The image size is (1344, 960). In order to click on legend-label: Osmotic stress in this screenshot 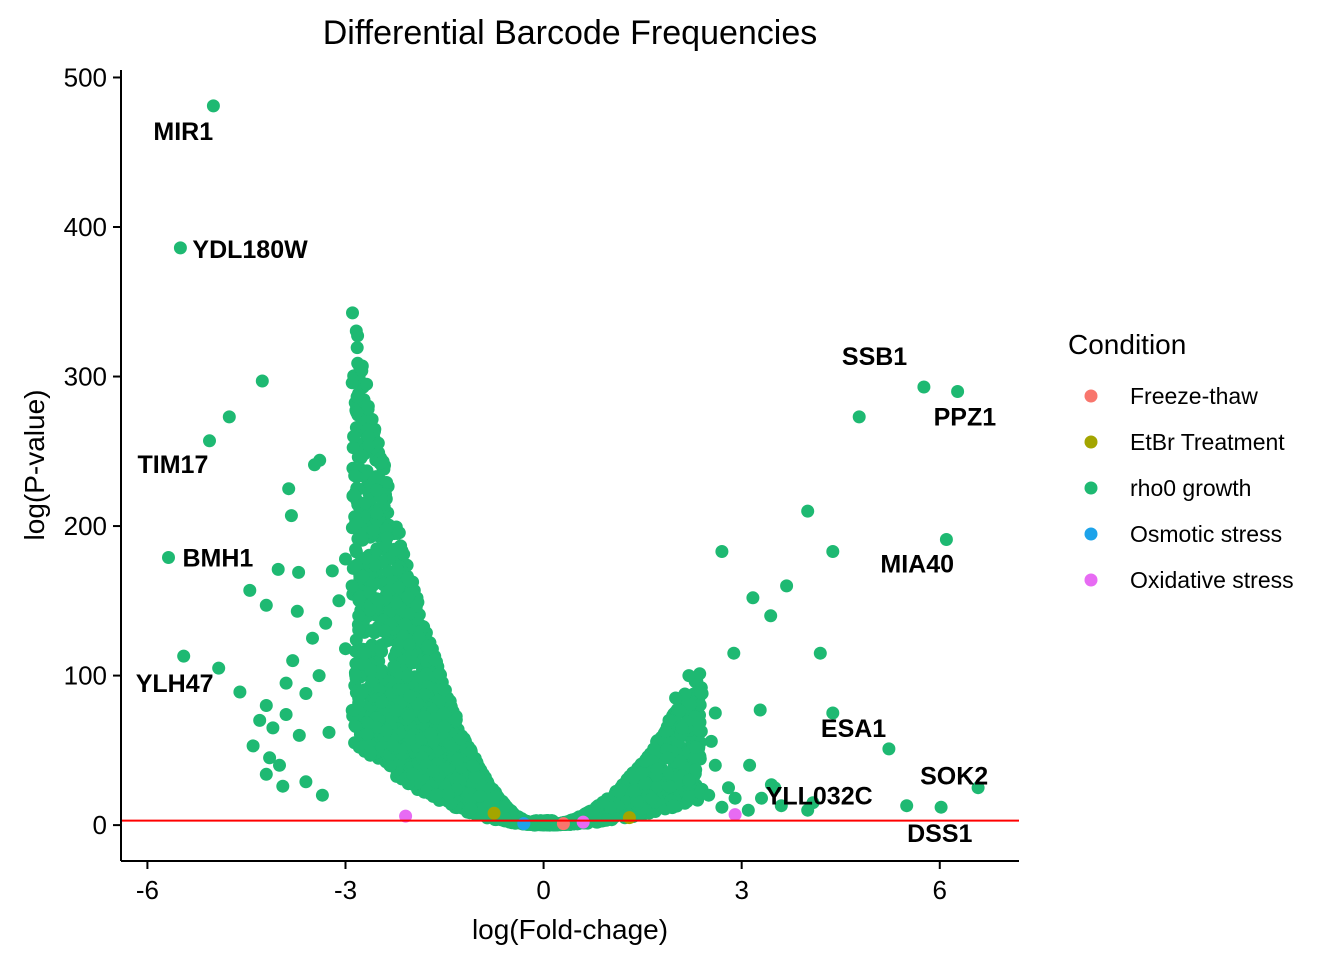, I will do `click(1206, 534)`.